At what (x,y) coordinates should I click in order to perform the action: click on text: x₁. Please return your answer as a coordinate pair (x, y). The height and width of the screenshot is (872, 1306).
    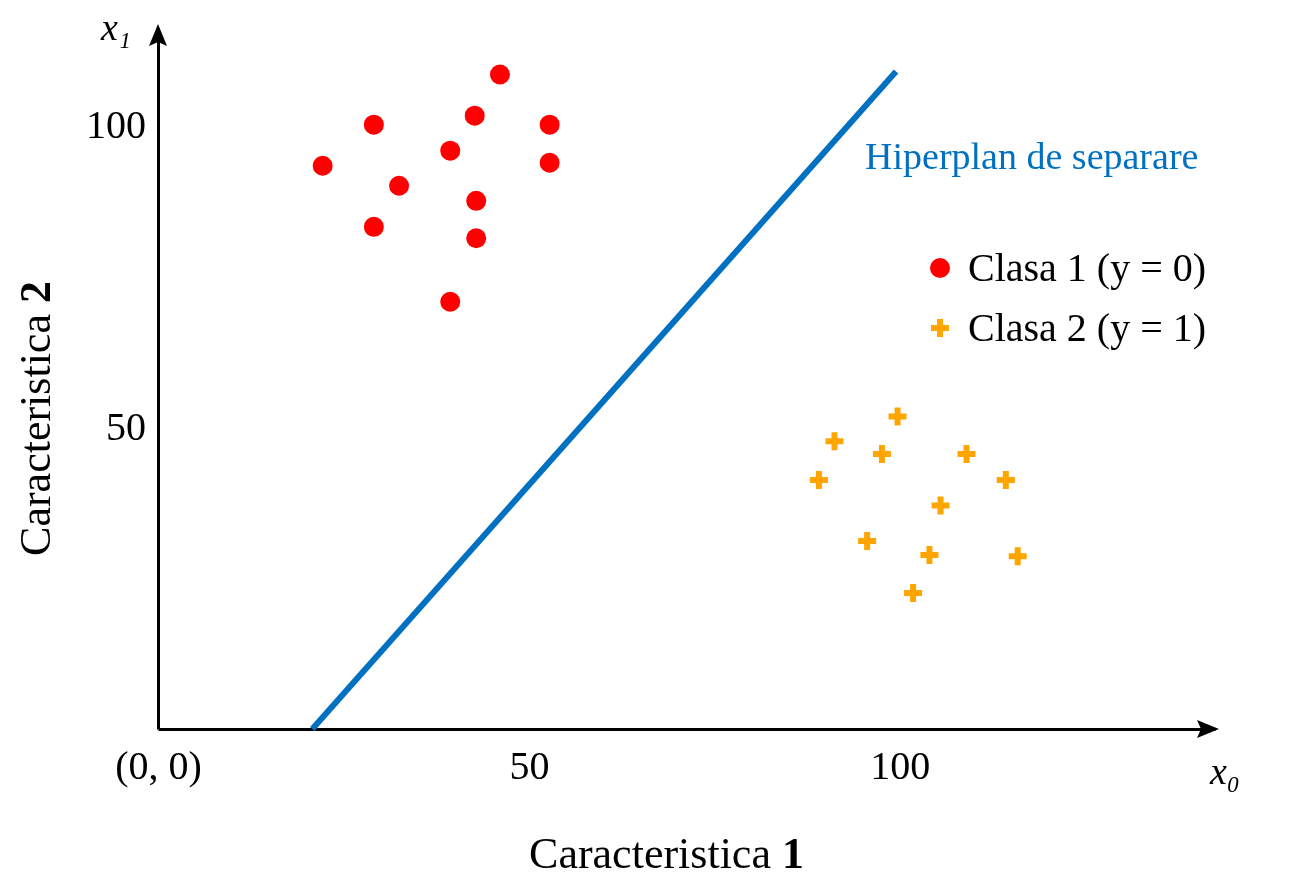
    Looking at the image, I should click on (115, 27).